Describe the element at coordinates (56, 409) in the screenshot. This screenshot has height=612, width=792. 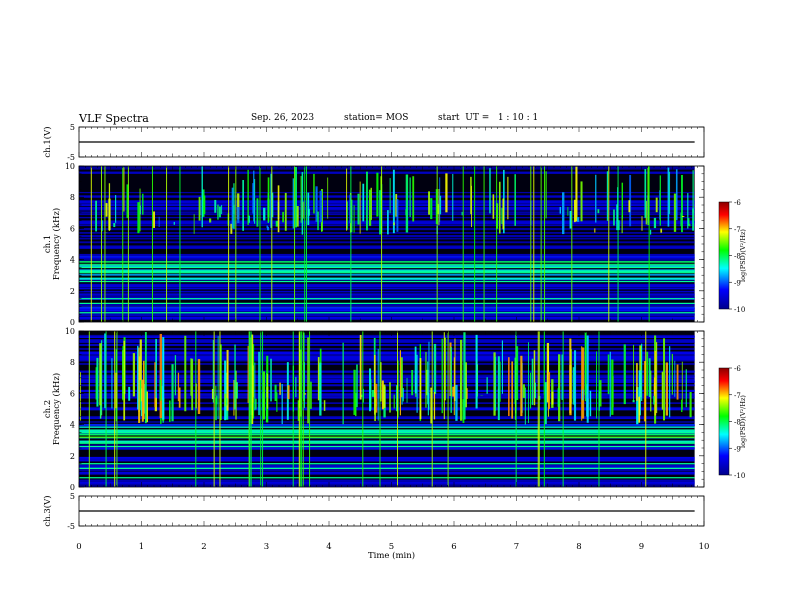
I see `y-axis-label: Frequency (kHz)` at that location.